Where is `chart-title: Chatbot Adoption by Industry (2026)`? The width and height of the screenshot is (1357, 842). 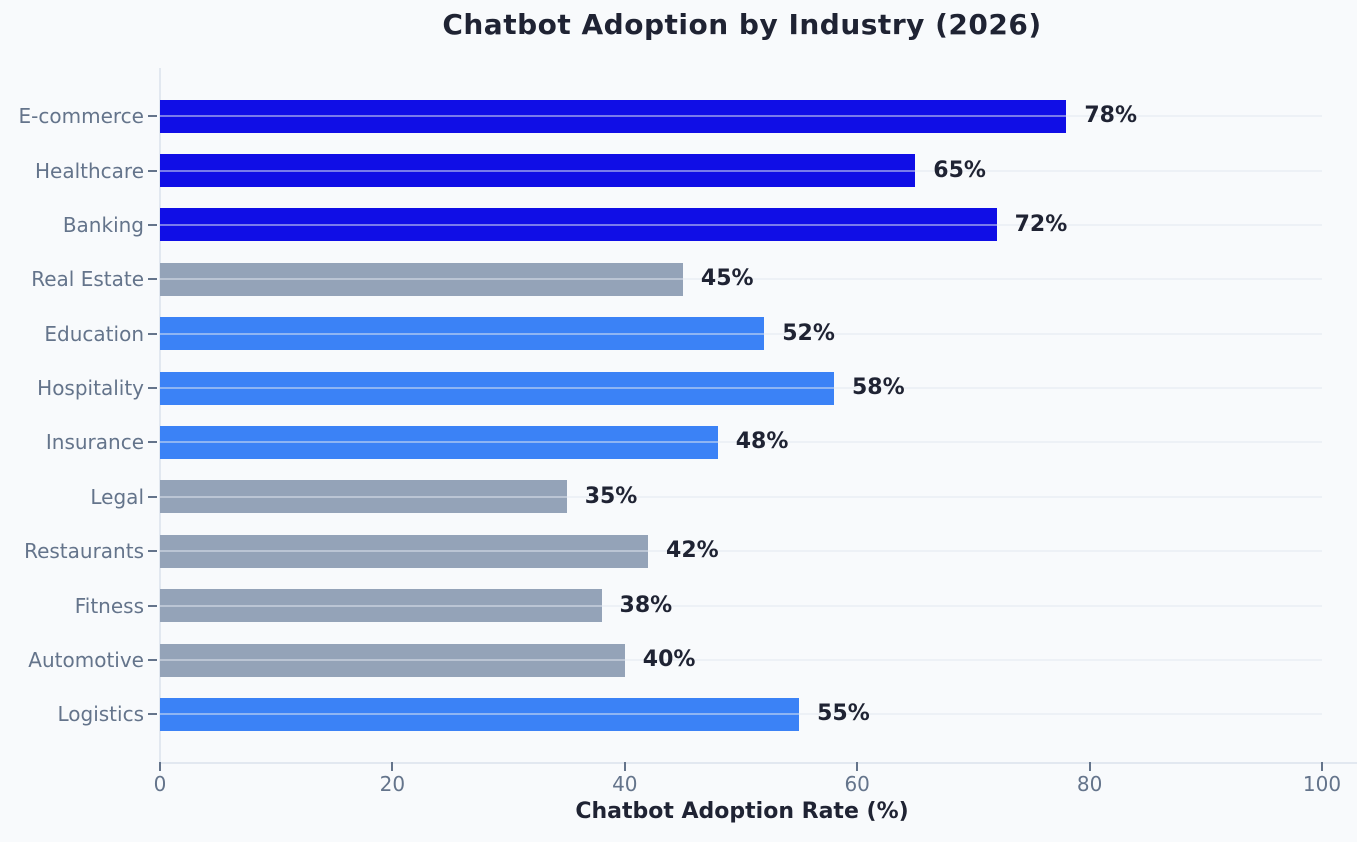 chart-title: Chatbot Adoption by Industry (2026) is located at coordinates (742, 24).